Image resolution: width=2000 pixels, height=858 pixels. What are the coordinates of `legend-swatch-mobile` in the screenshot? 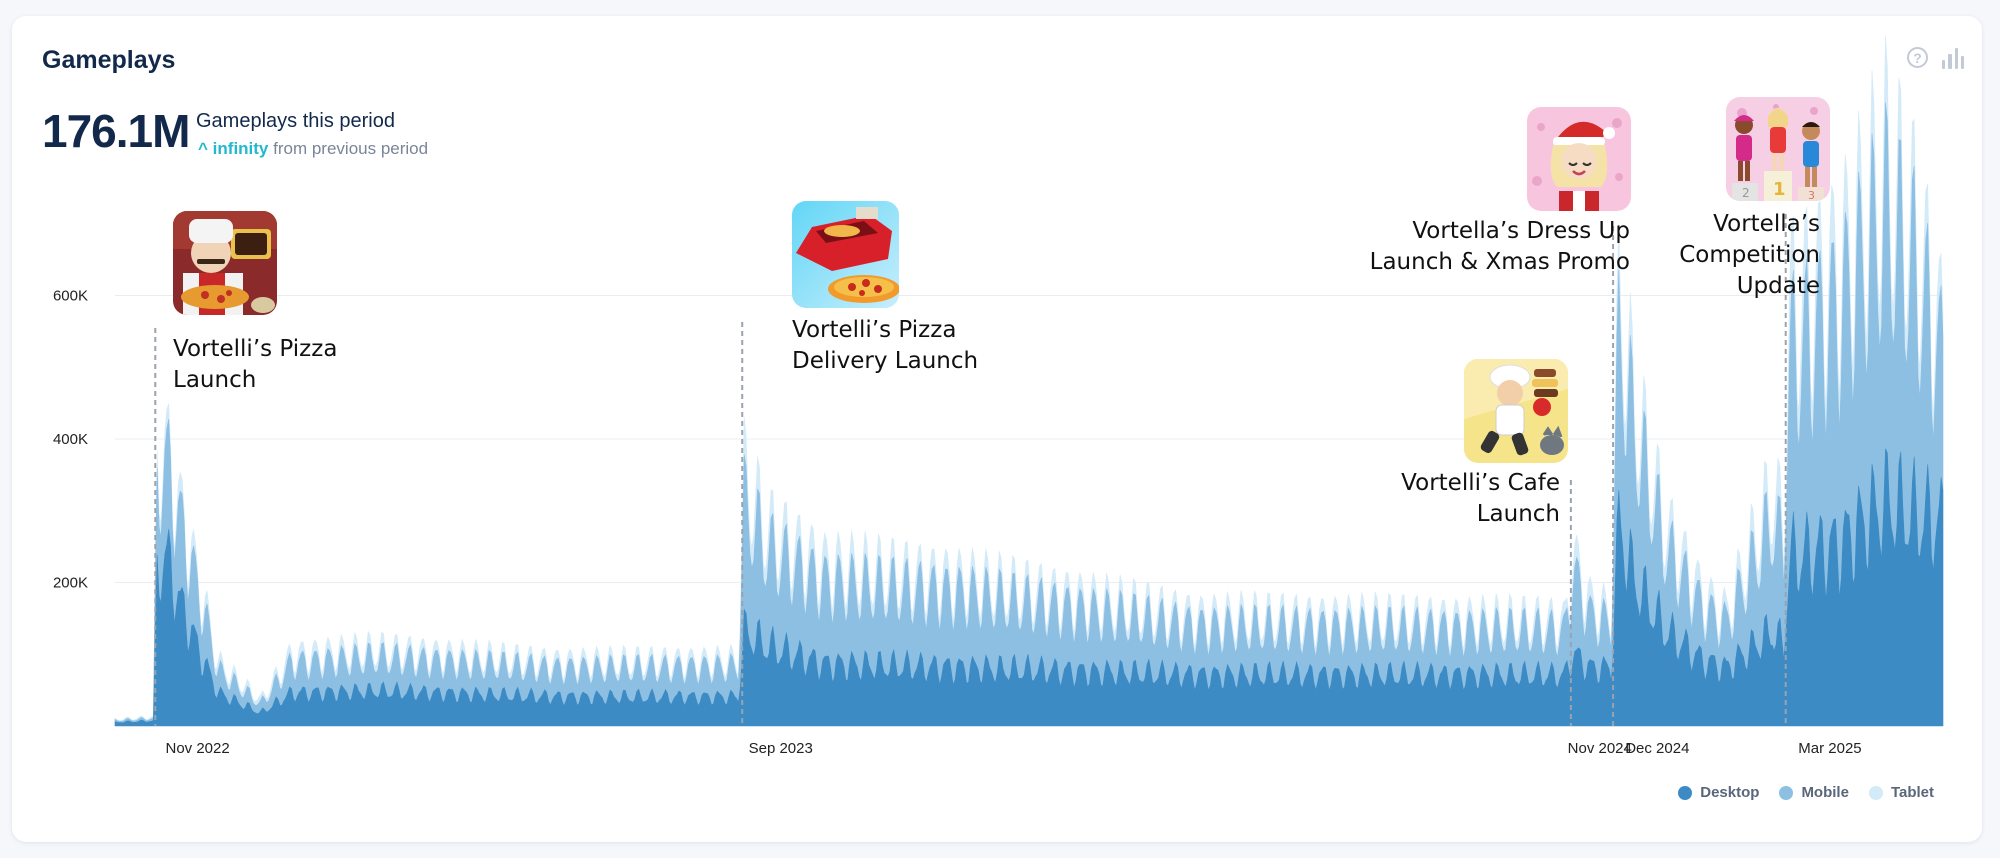 It's located at (1786, 792).